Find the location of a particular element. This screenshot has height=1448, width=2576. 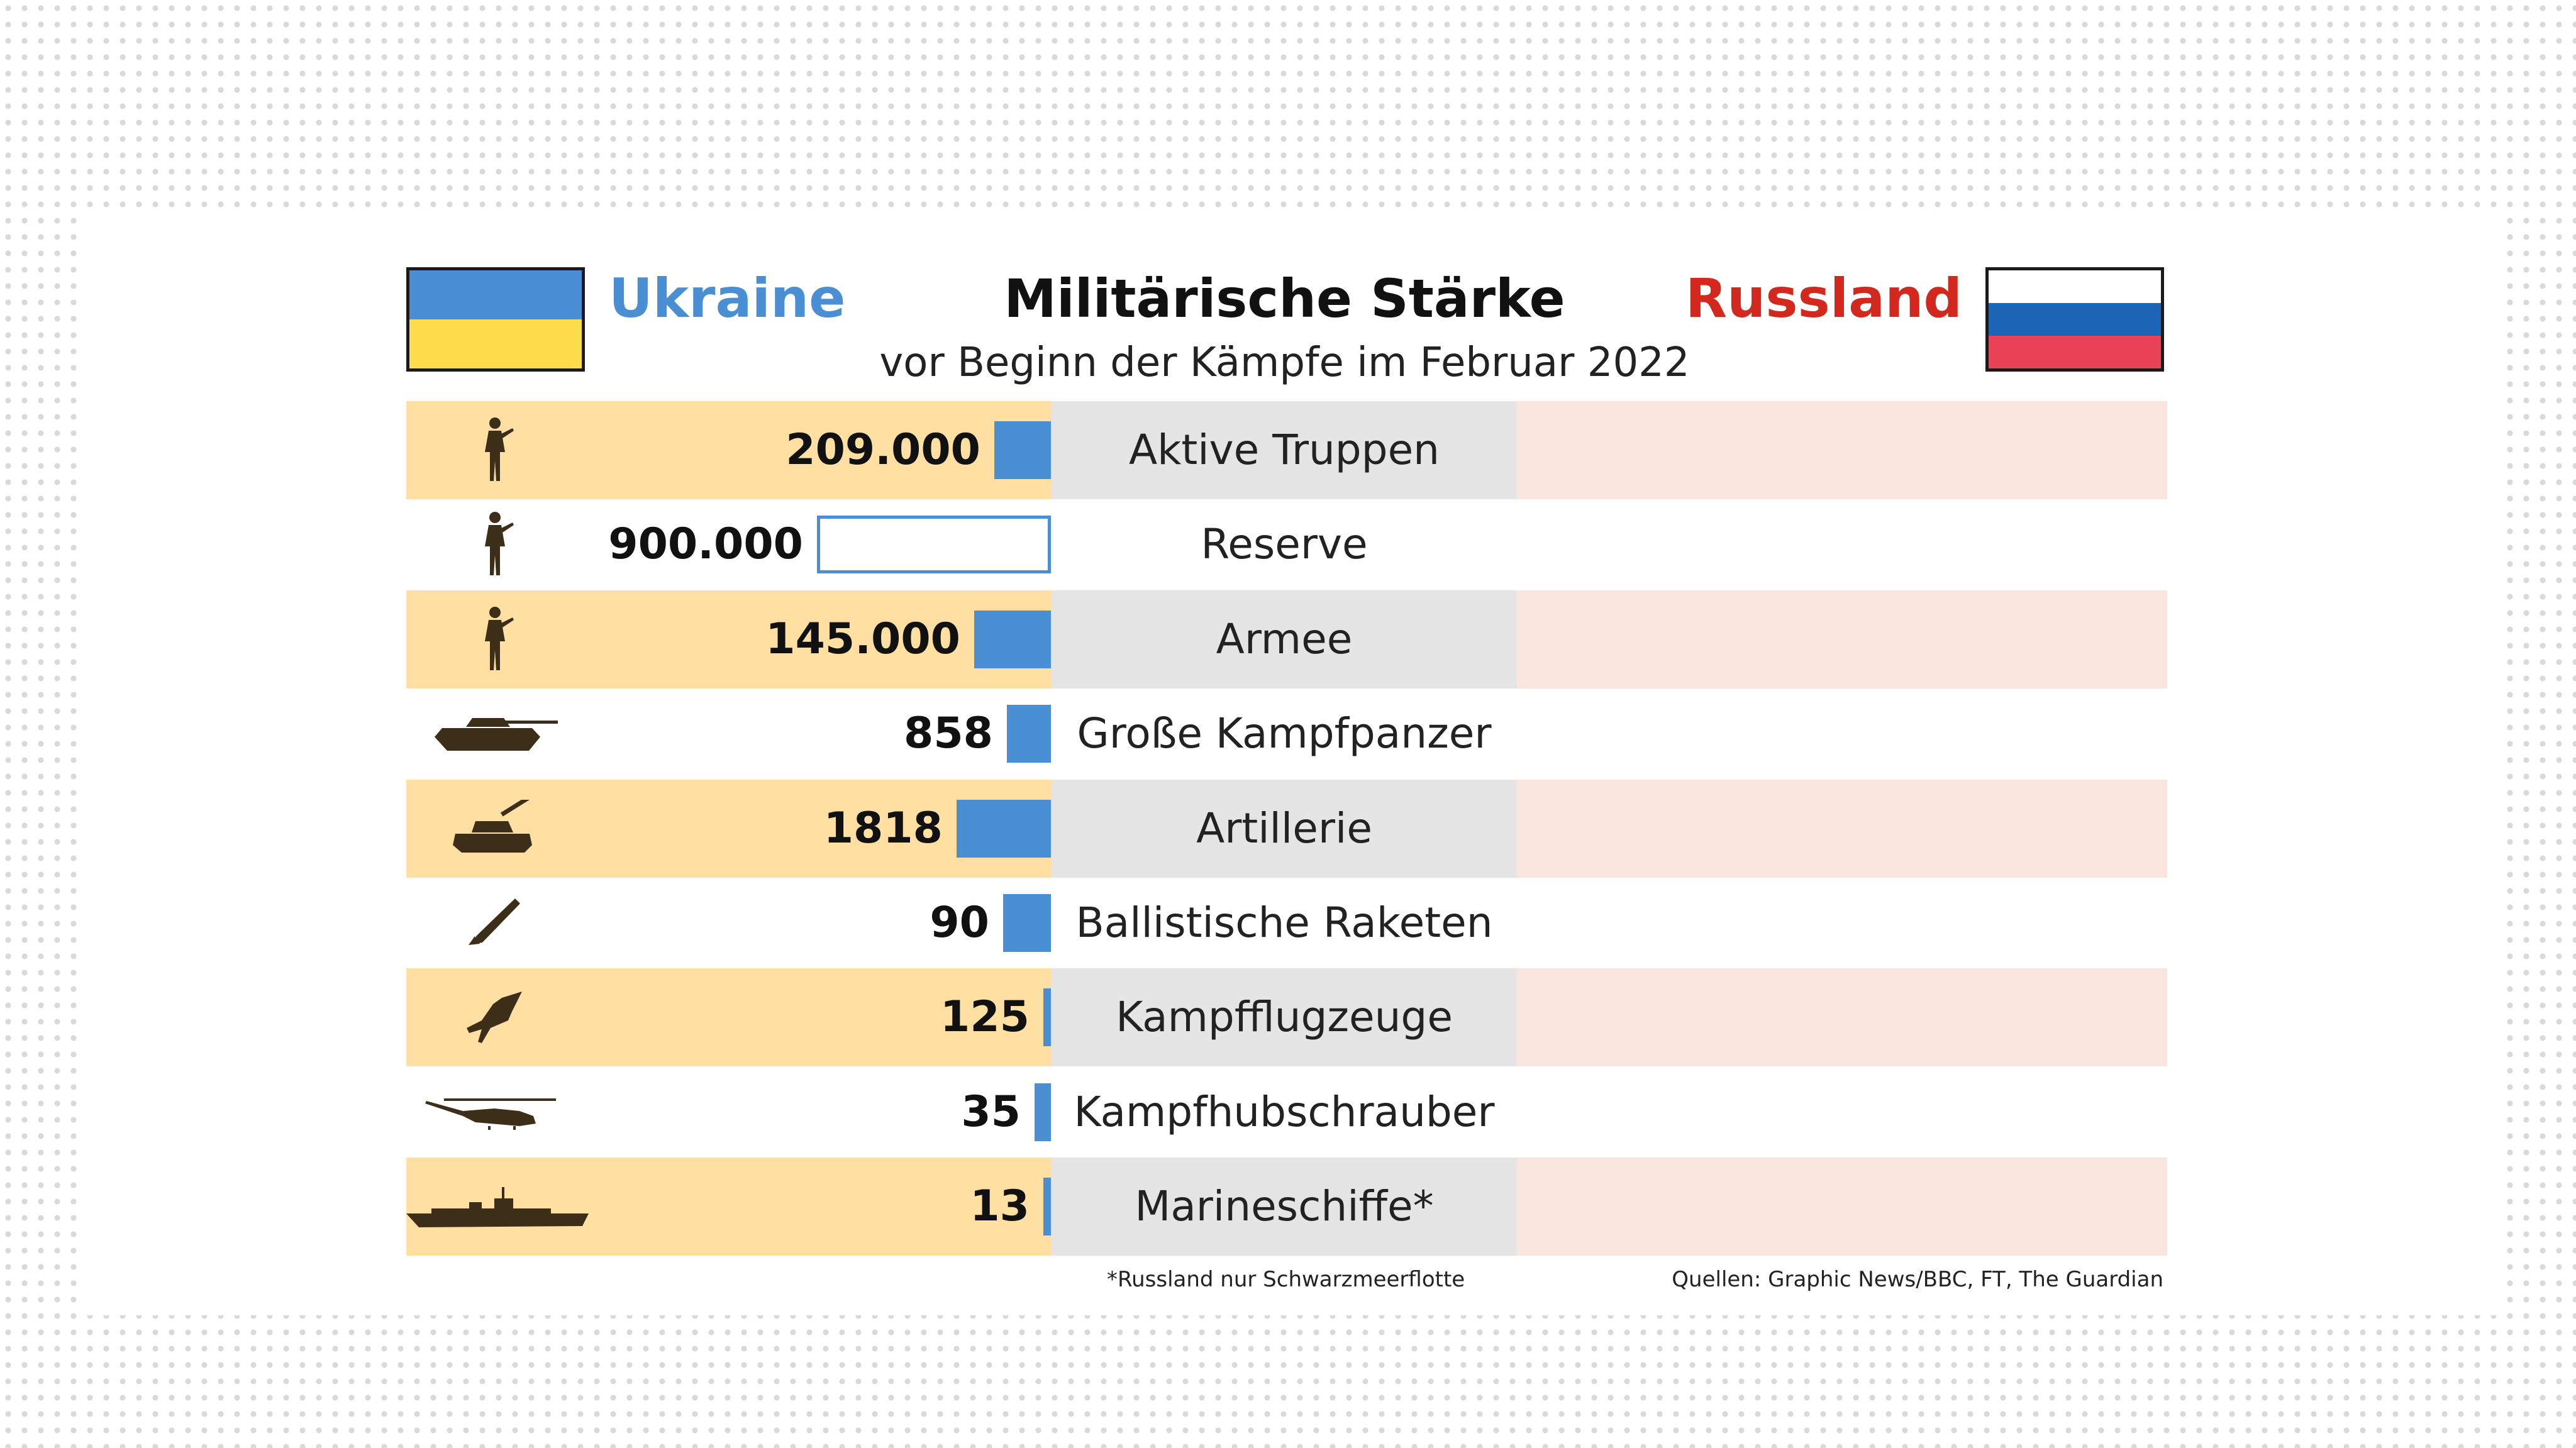

category-label: Artillerie is located at coordinates (1284, 828).